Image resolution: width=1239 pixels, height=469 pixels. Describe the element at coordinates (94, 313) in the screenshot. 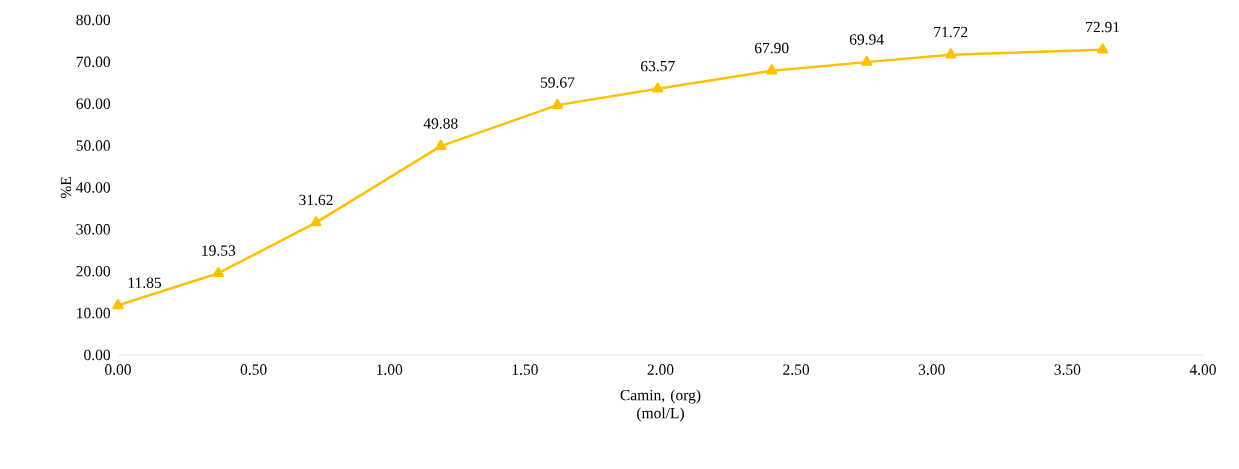

I see `y-tick-label: 10.00` at that location.